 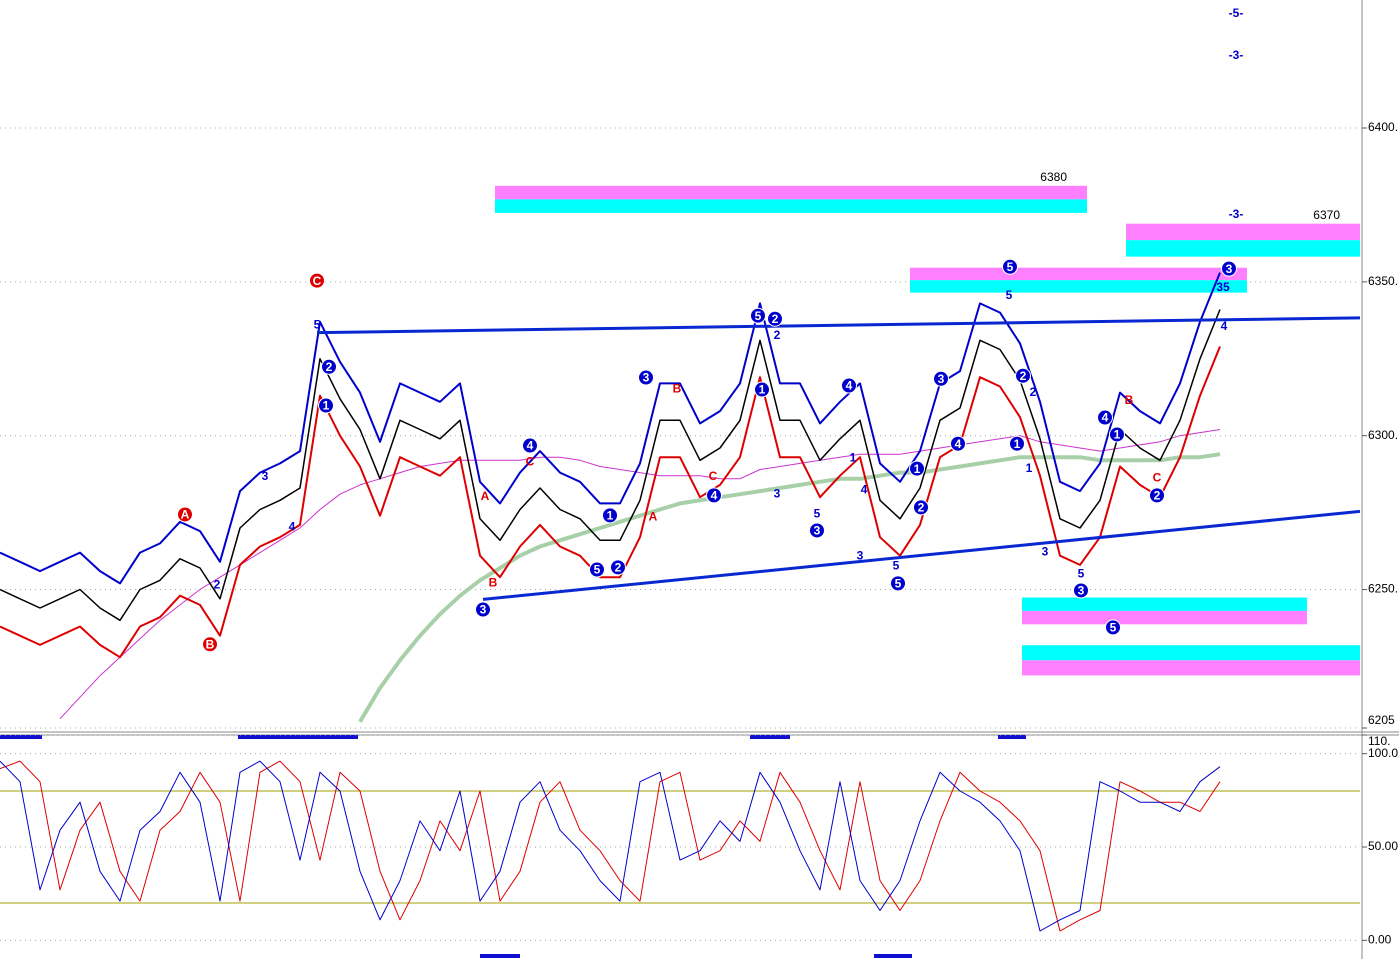 What do you see at coordinates (1380, 940) in the screenshot?
I see `y-tick-label: 0.00` at bounding box center [1380, 940].